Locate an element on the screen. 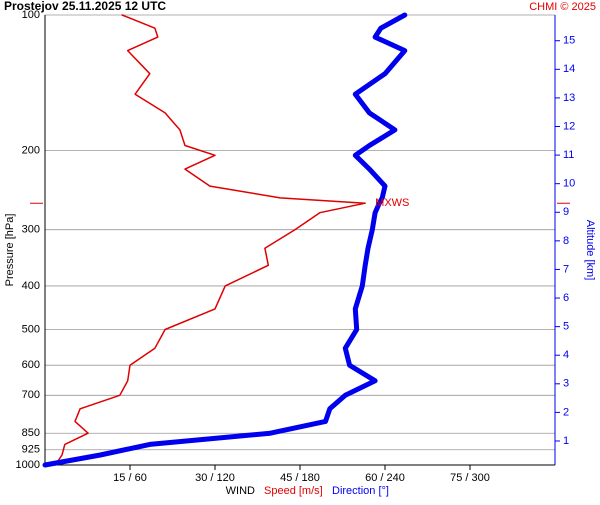  y2-tick-label: 15 is located at coordinates (569, 41).